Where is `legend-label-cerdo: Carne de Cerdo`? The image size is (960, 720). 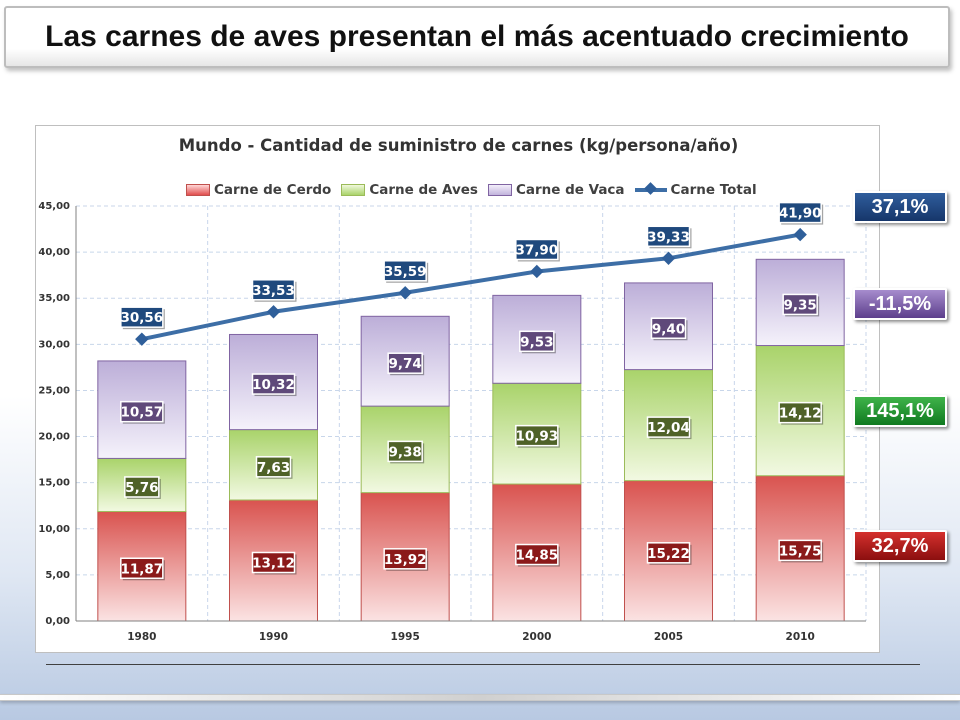
legend-label-cerdo: Carne de Cerdo is located at coordinates (273, 190).